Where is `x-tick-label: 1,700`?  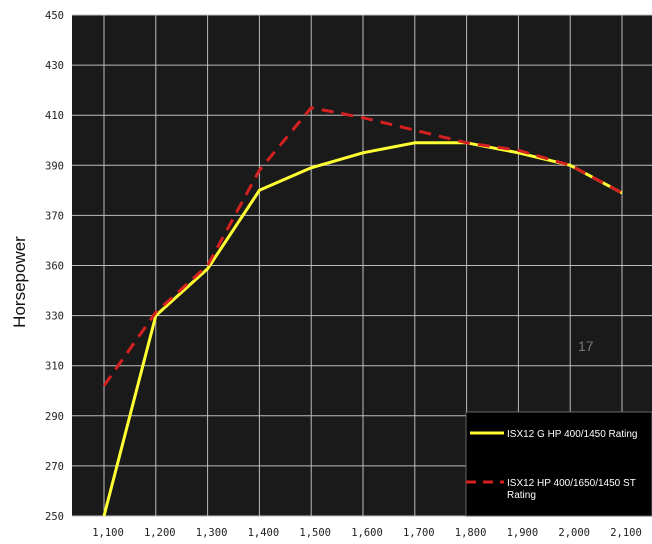
x-tick-label: 1,700 is located at coordinates (419, 533).